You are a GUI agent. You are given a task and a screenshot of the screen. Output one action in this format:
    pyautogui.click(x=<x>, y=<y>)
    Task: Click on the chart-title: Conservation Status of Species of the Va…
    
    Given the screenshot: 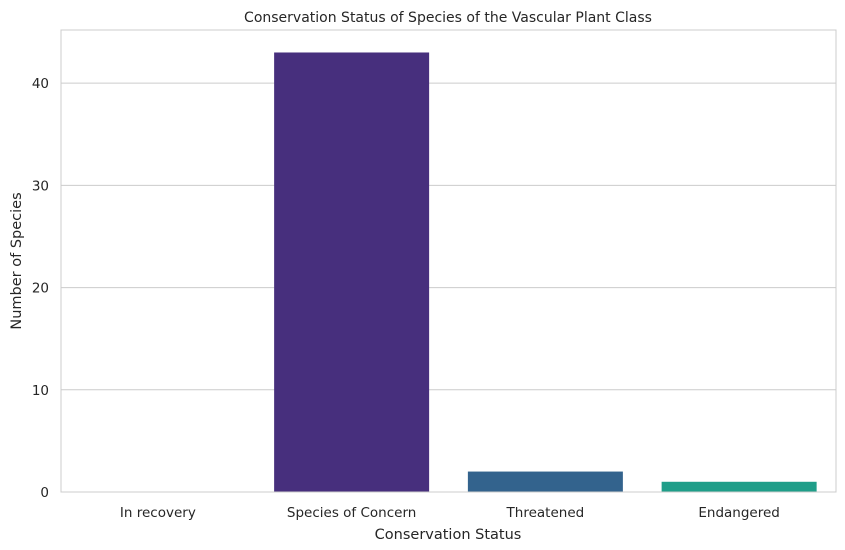 What is the action you would take?
    pyautogui.click(x=448, y=18)
    